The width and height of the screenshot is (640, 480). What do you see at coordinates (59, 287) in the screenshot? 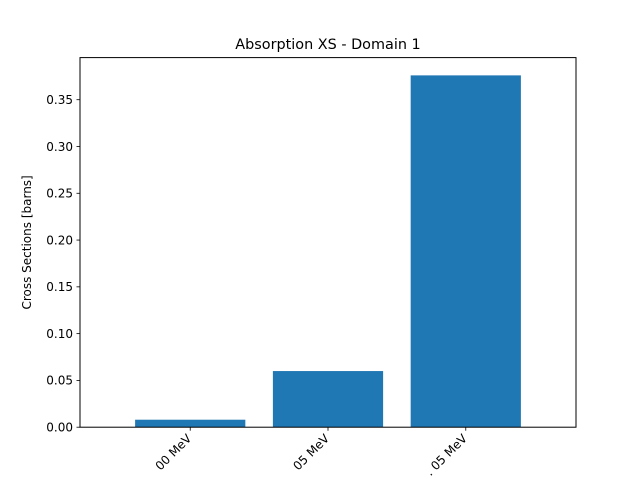
I see `y-tick-label: 0.15` at bounding box center [59, 287].